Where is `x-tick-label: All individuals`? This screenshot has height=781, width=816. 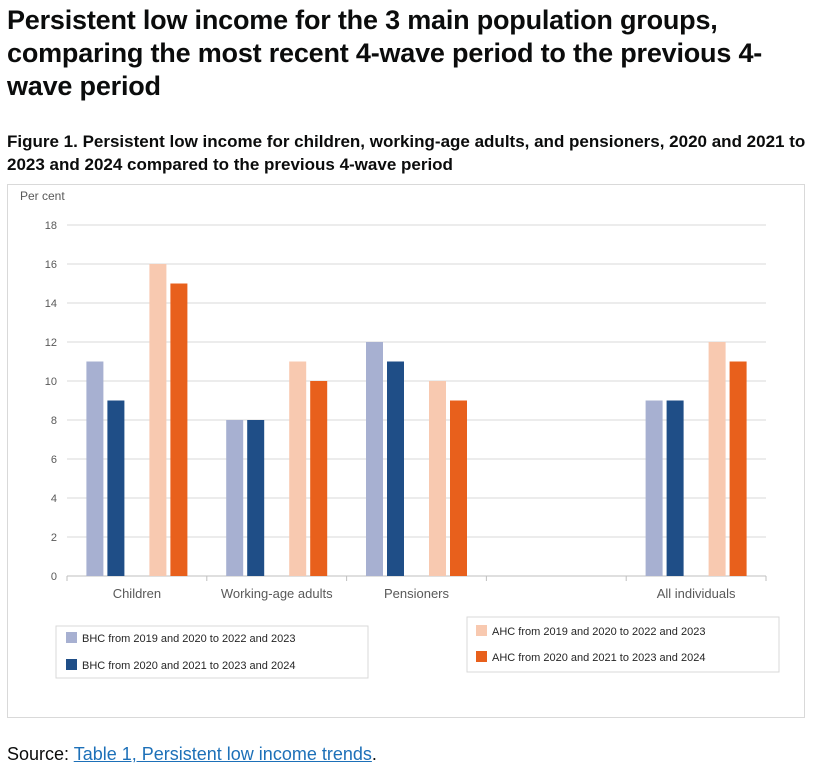
x-tick-label: All individuals is located at coordinates (696, 593).